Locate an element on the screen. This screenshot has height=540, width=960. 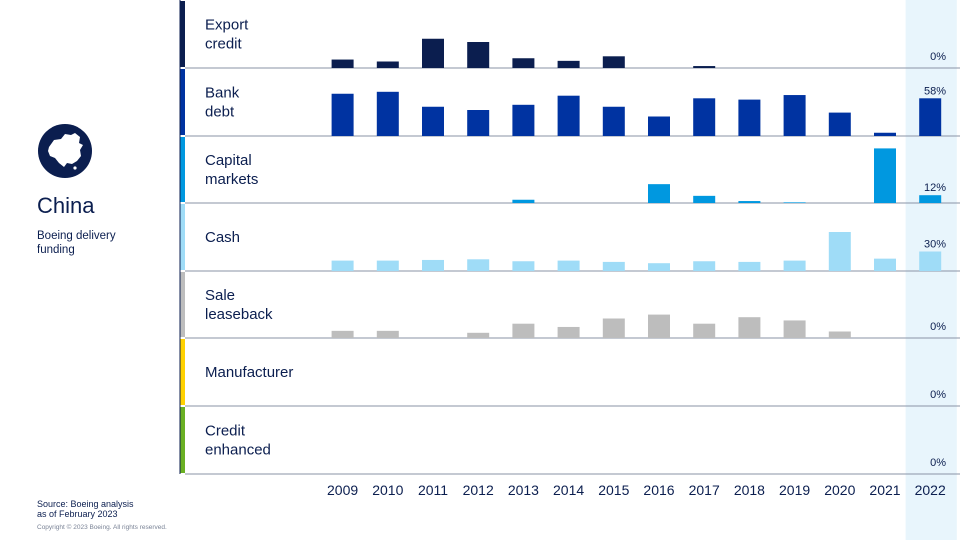
category-label-4-1: leaseback is located at coordinates (239, 314).